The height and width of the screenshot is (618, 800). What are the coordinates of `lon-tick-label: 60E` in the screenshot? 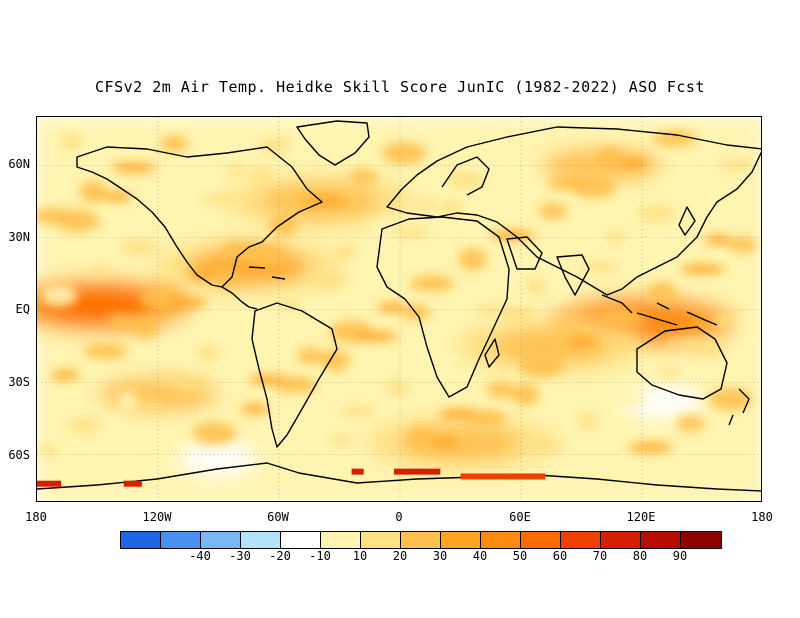 It's located at (520, 517).